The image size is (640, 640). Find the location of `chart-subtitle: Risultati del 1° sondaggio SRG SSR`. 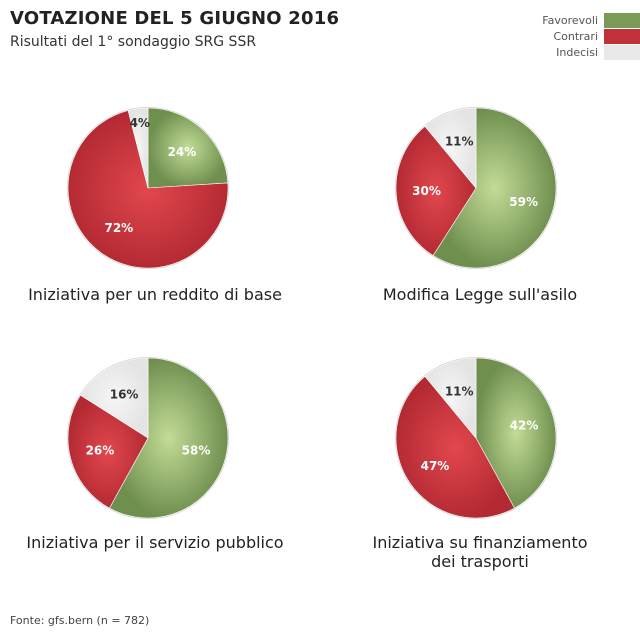

chart-subtitle: Risultati del 1° sondaggio SRG SSR is located at coordinates (133, 42).